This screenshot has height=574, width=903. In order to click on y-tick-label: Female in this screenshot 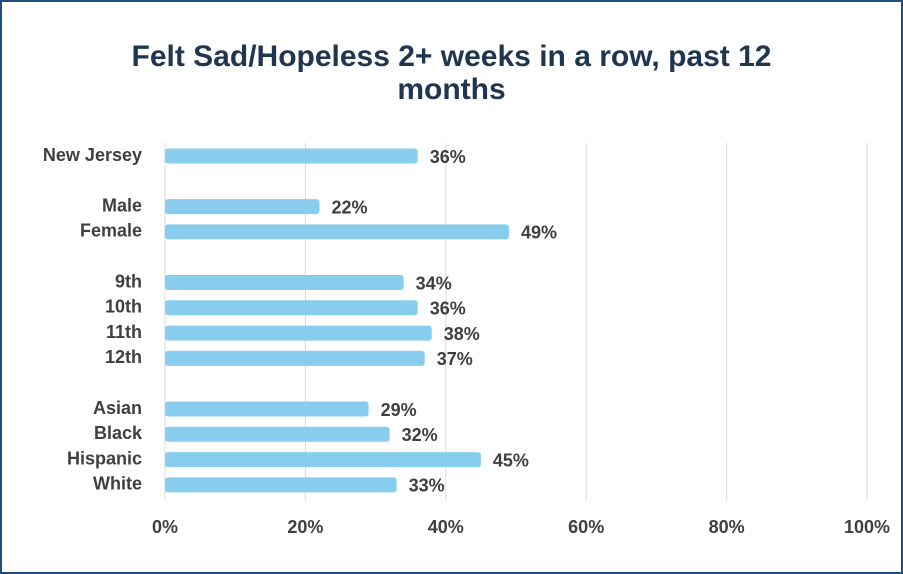, I will do `click(111, 231)`.